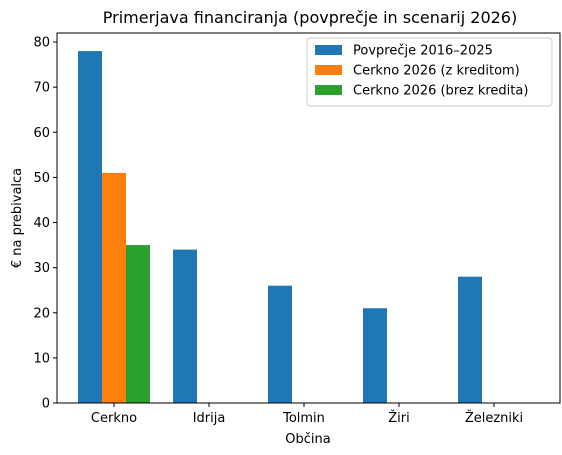  What do you see at coordinates (440, 91) in the screenshot?
I see `legend-entry: Cerkno 2026 (brez kredita)` at bounding box center [440, 91].